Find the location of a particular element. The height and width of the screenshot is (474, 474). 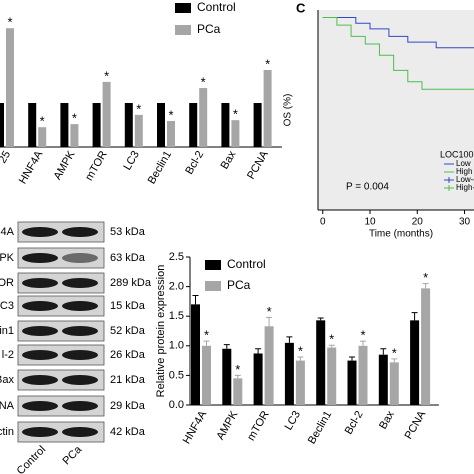

y-tick-label: 2.0 is located at coordinates (176, 287).